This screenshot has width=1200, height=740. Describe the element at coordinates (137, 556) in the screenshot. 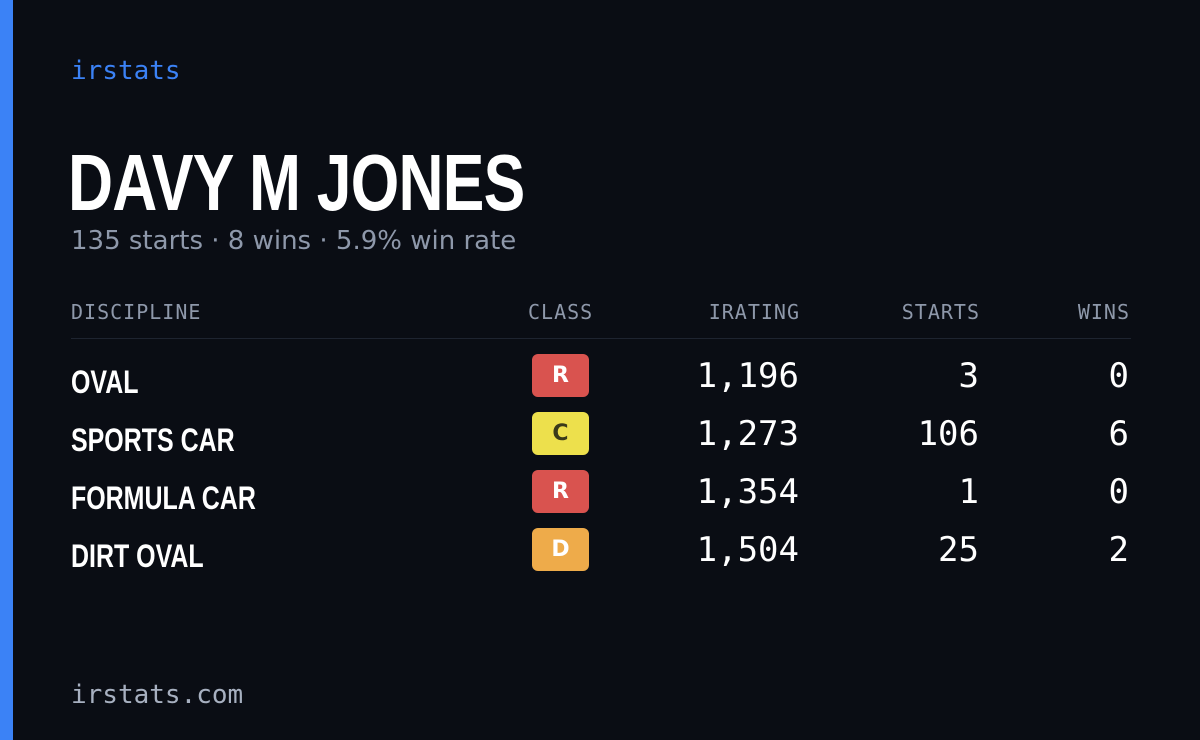

I see `discipline-name: DIRT OVAL` at that location.